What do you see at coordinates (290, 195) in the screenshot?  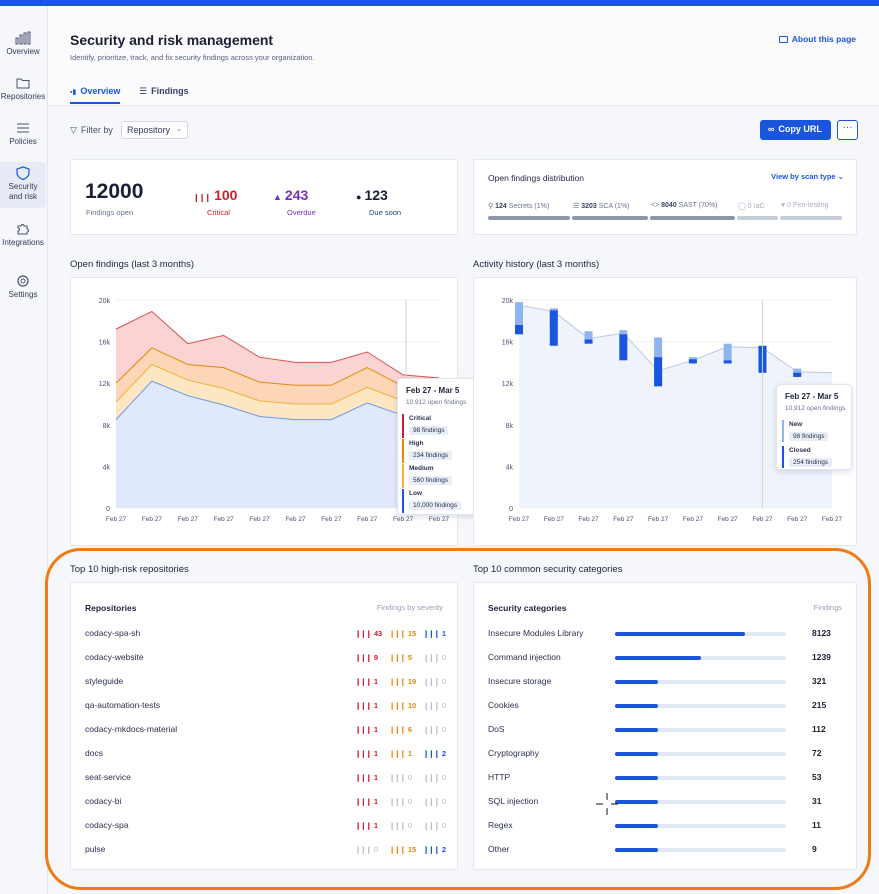 I see `overdue-count: ▲ 243` at bounding box center [290, 195].